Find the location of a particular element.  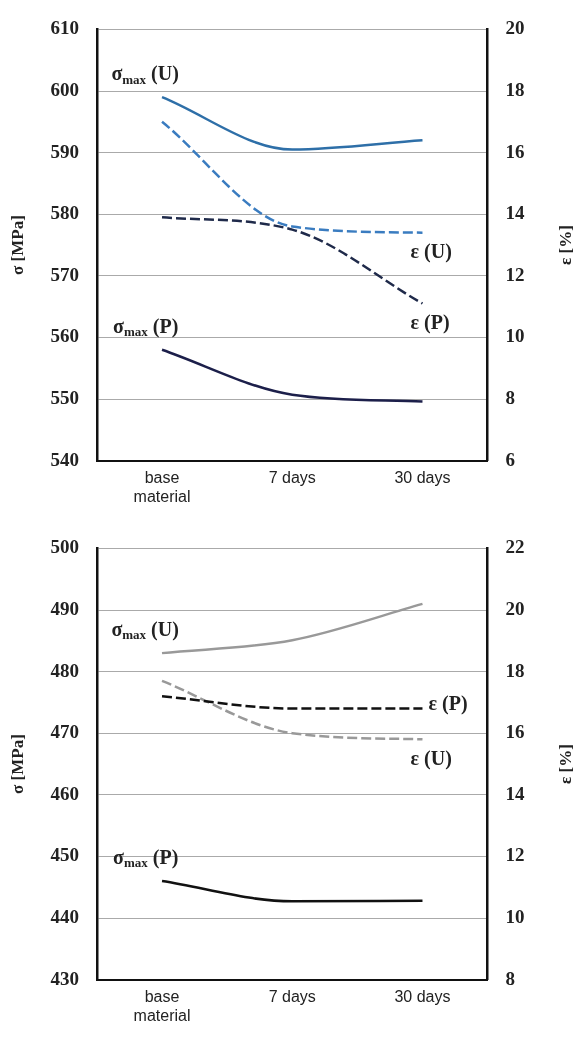

y-tick-label: 550 is located at coordinates (64, 397).